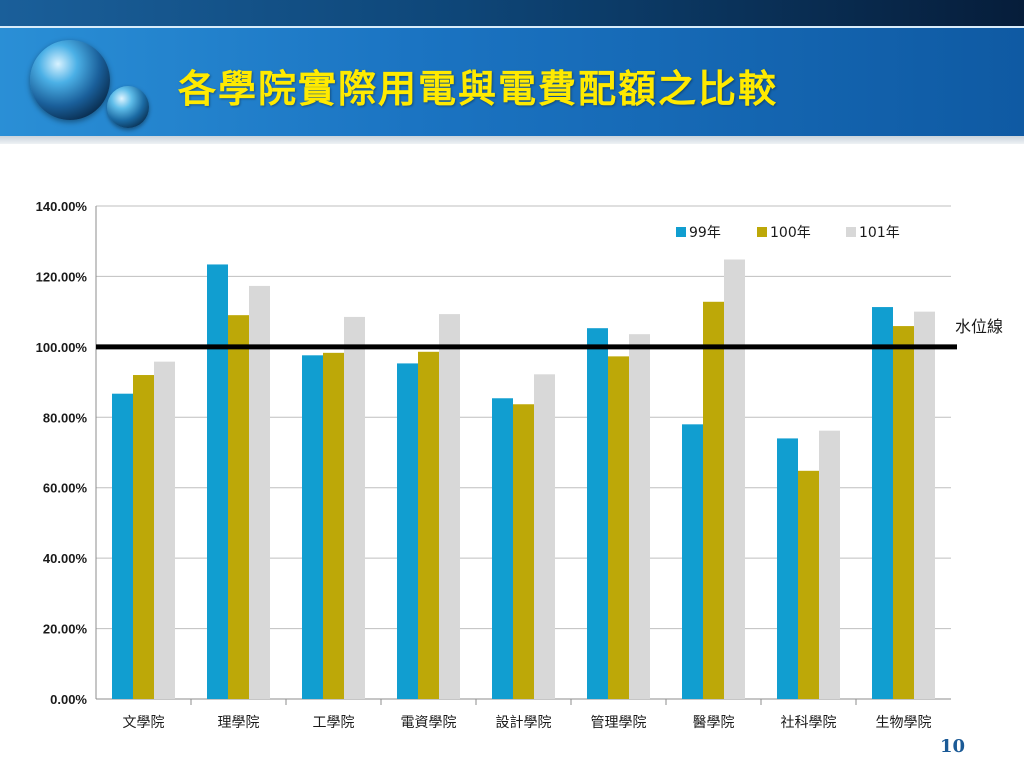 Image resolution: width=1024 pixels, height=768 pixels. Describe the element at coordinates (879, 233) in the screenshot. I see `legend-label: 101年` at that location.